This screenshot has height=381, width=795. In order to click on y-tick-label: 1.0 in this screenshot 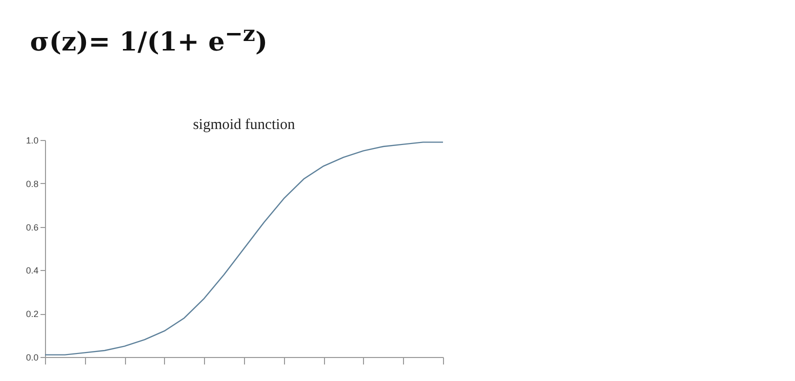, I will do `click(32, 141)`.